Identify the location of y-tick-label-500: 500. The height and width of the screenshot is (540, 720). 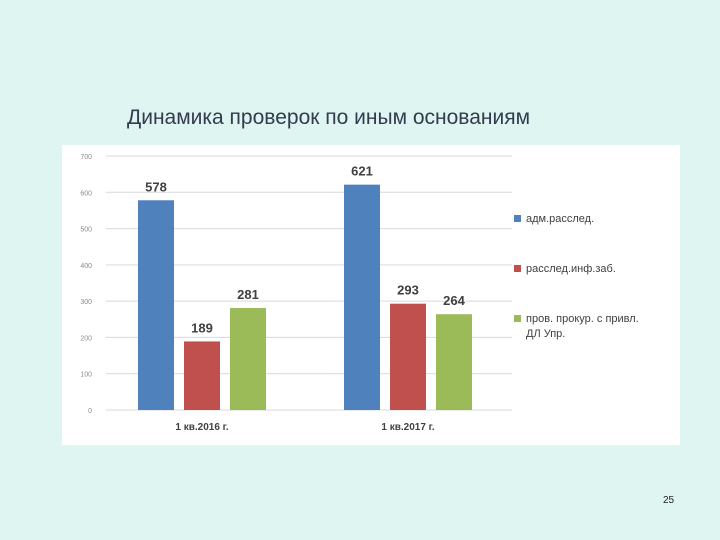
(86, 230).